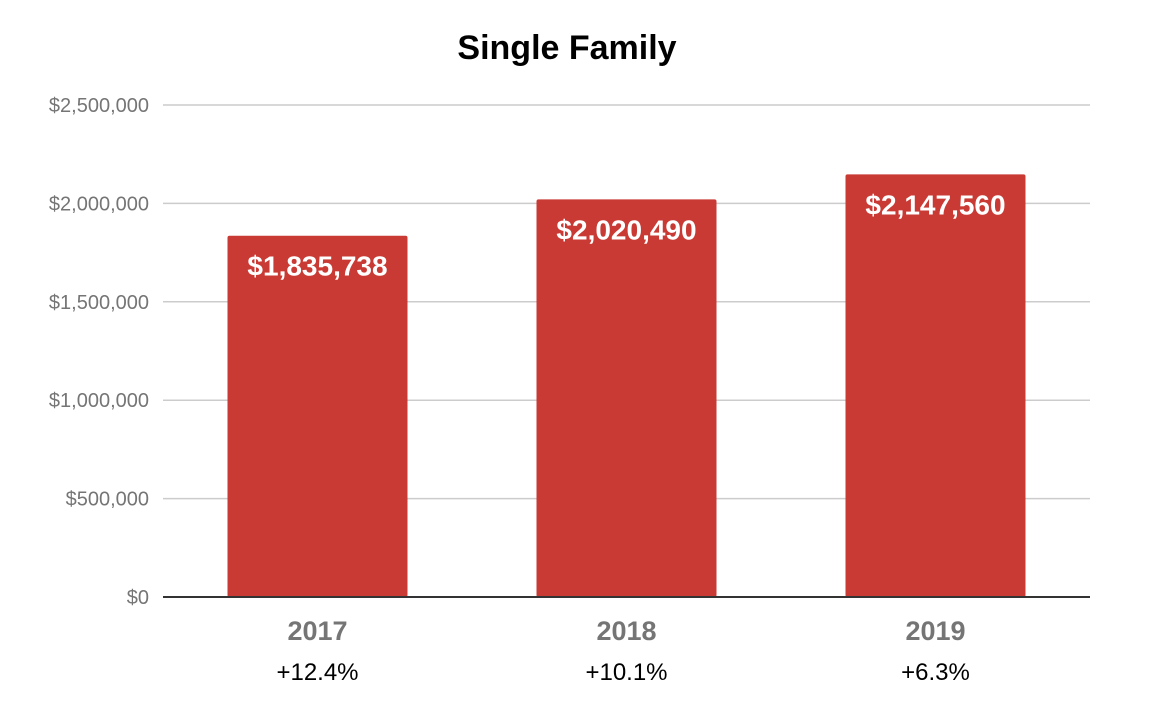  What do you see at coordinates (935, 204) in the screenshot?
I see `bar-value-label: $2,147,560` at bounding box center [935, 204].